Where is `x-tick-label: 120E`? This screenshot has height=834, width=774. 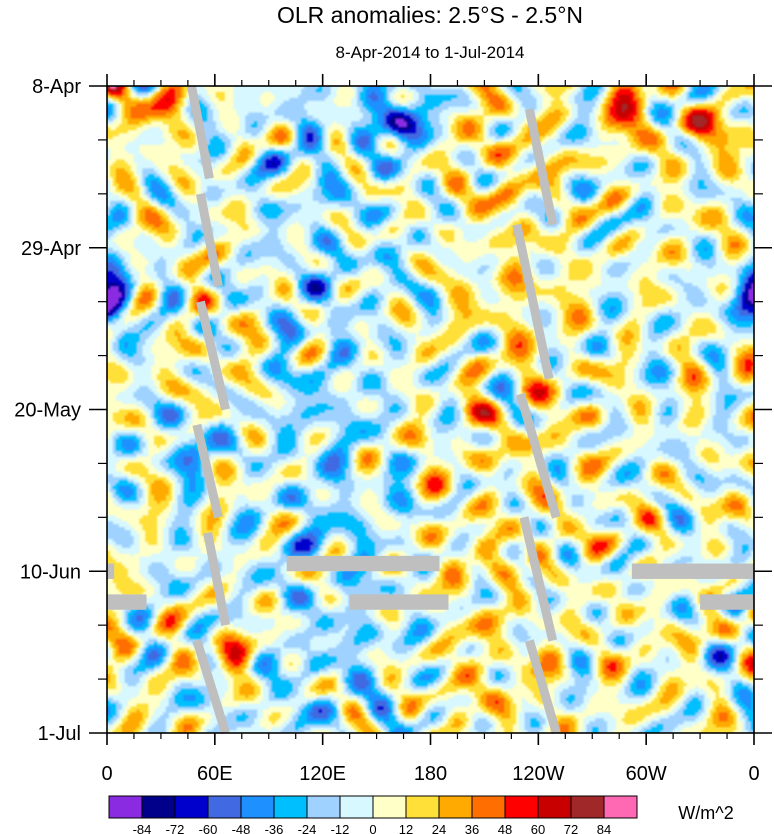 x-tick-label: 120E is located at coordinates (322, 774).